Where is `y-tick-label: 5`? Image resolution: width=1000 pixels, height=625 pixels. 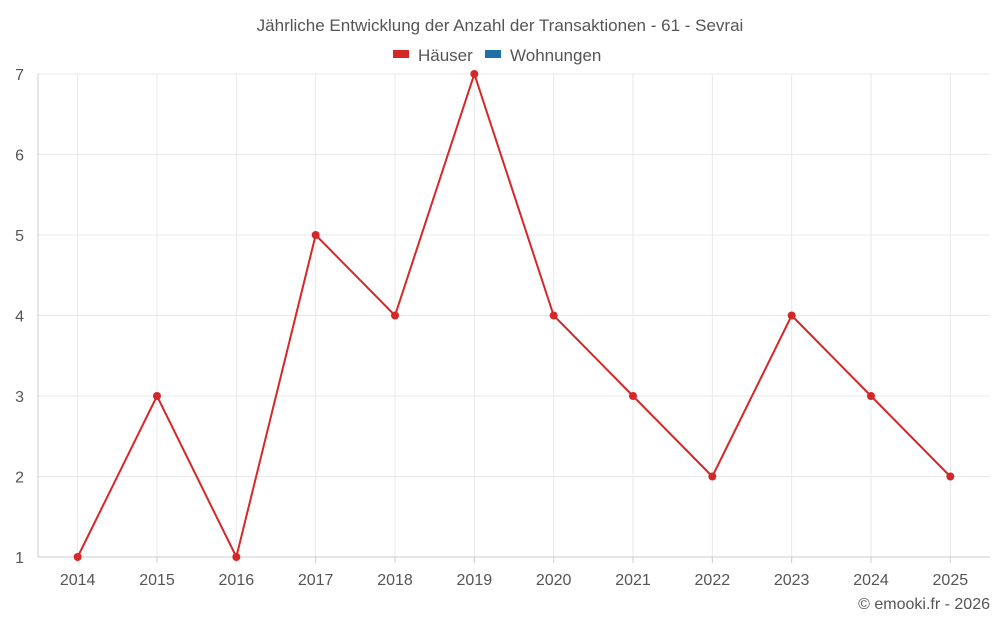
y-tick-label: 5 is located at coordinates (19, 236).